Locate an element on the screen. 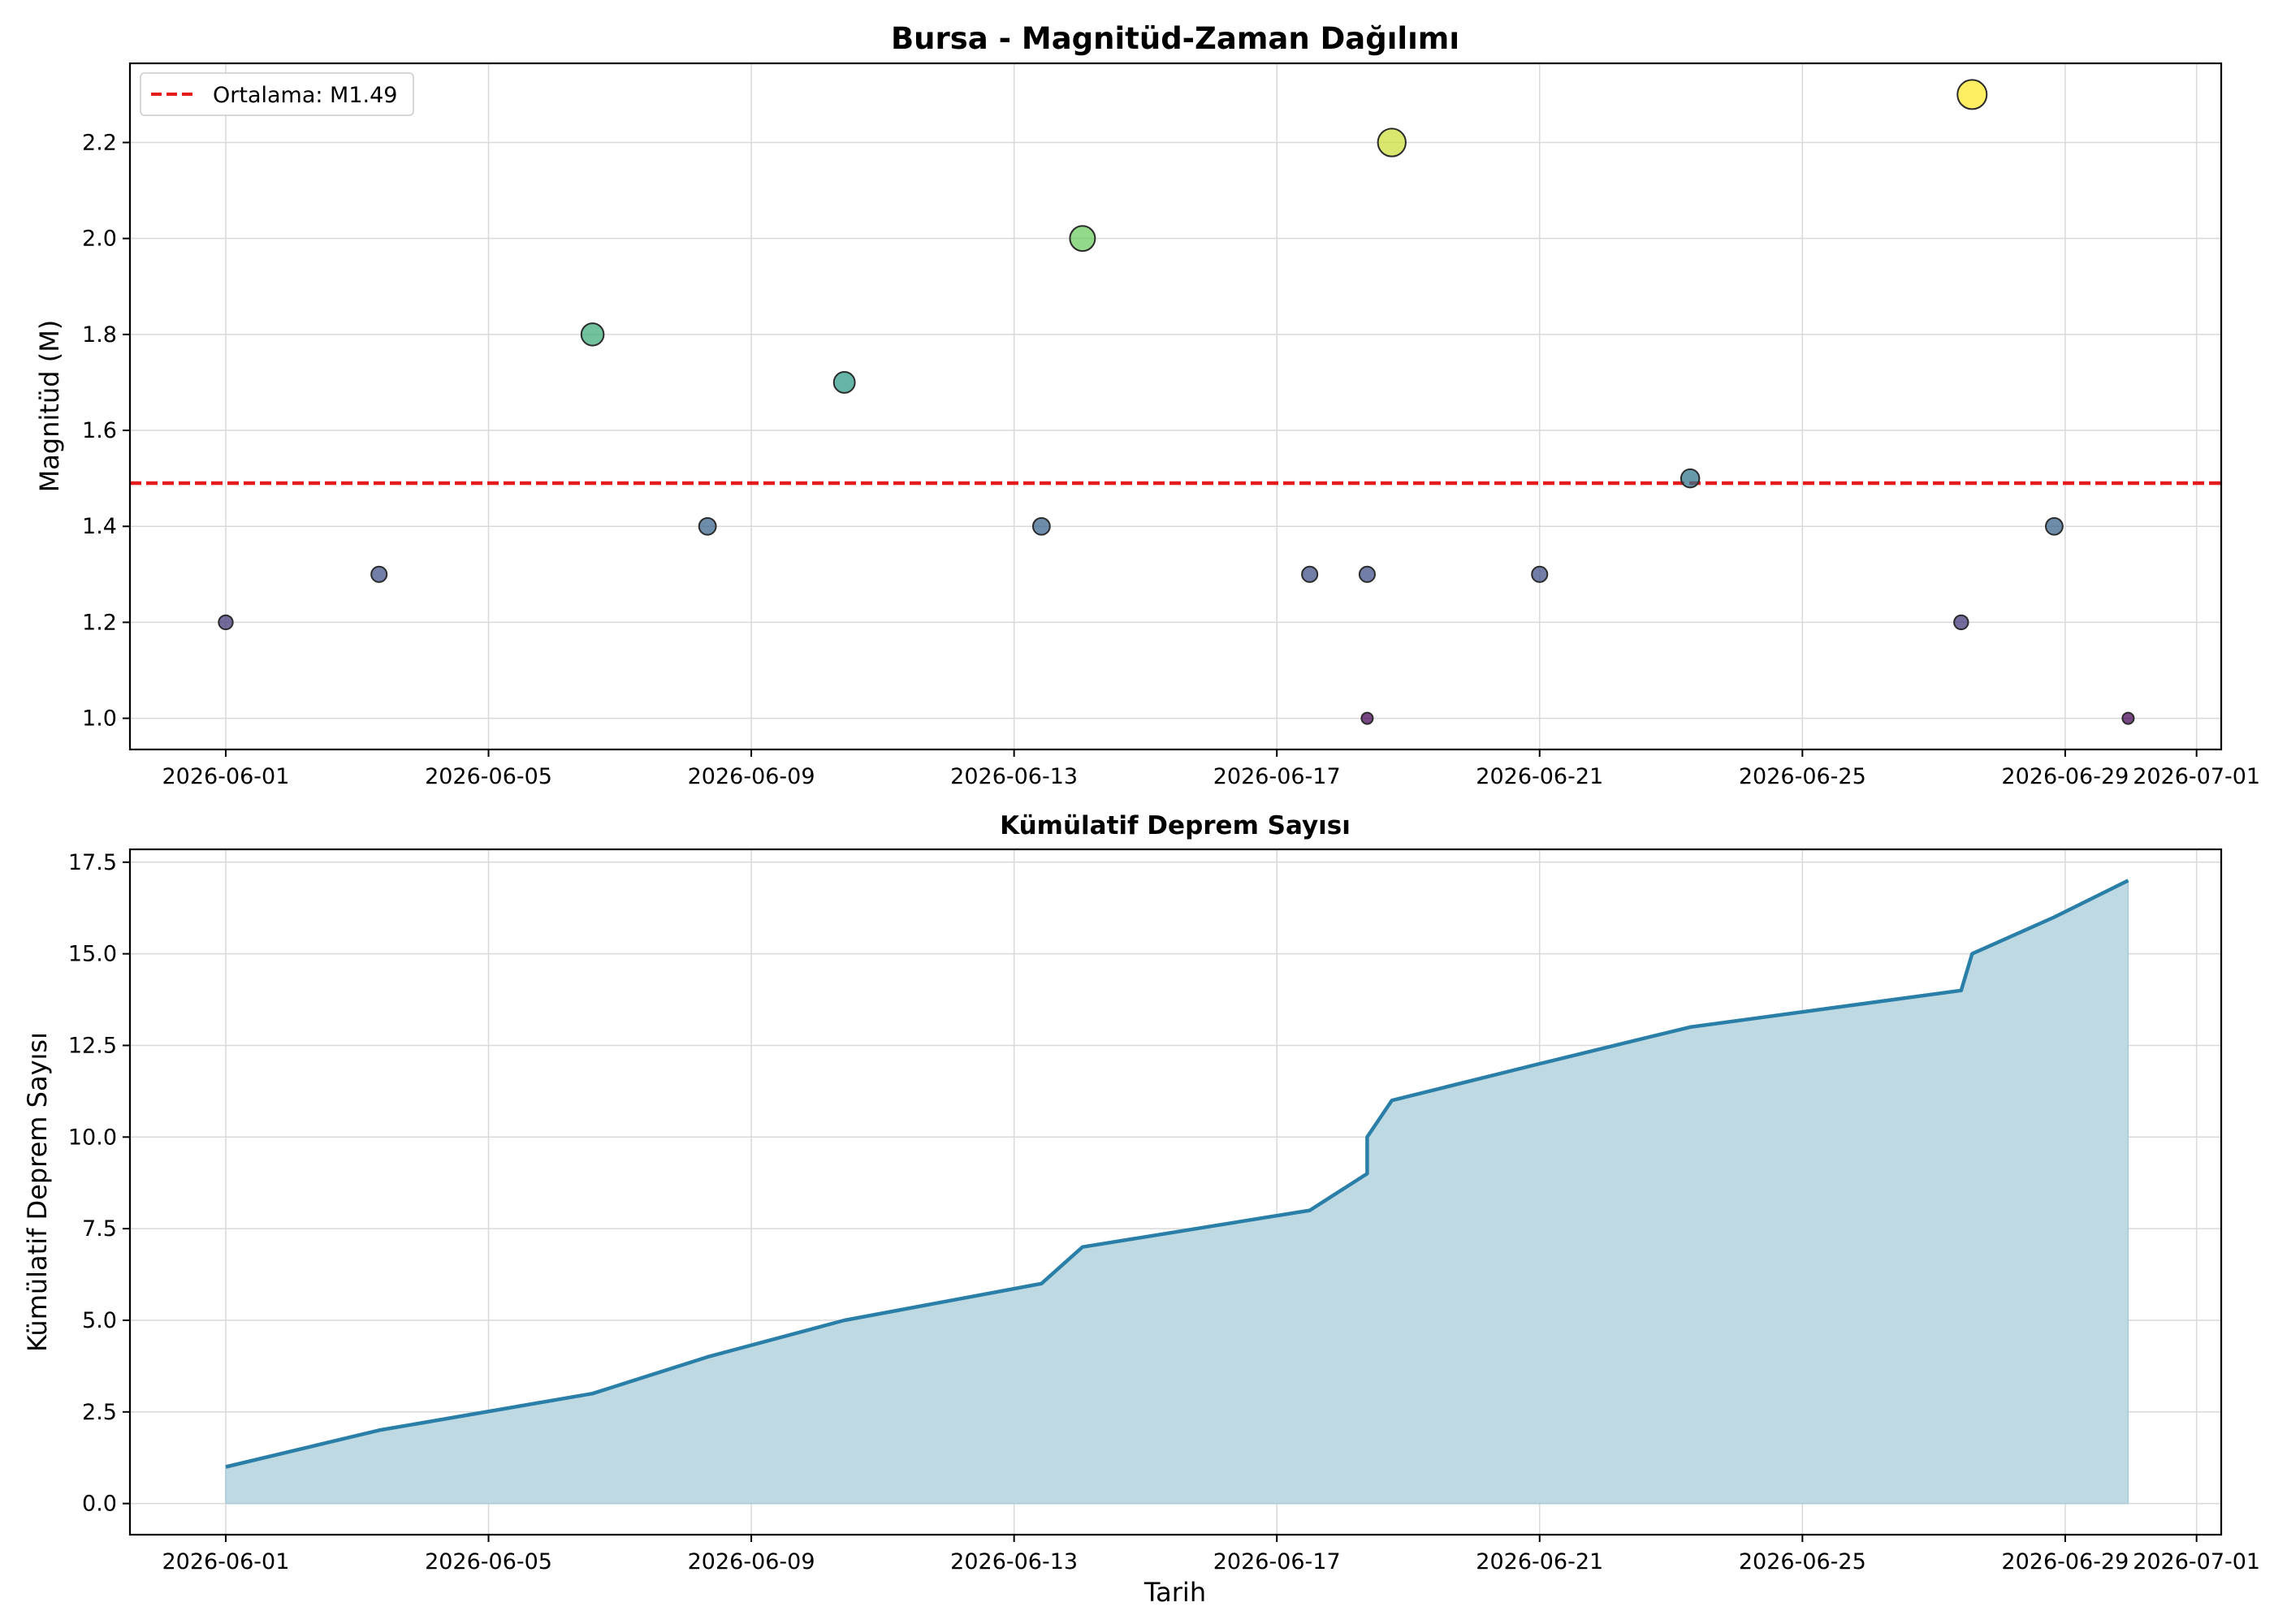  legend-box is located at coordinates (277, 94).